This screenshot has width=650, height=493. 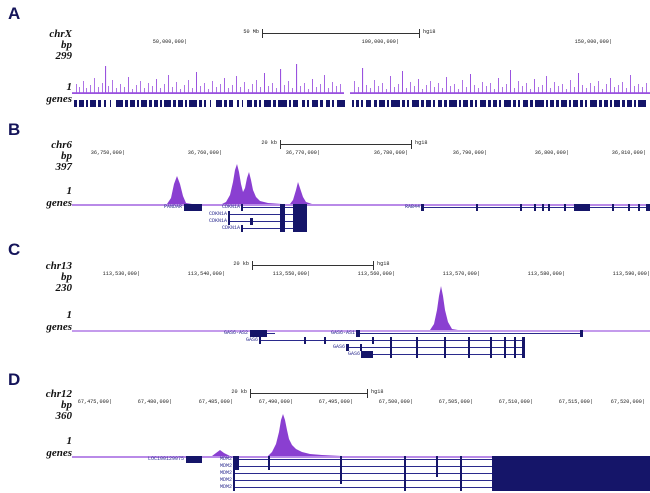 I want to click on gene-label-cdkn1a-3: CDKN1A, so click(x=217, y=220).